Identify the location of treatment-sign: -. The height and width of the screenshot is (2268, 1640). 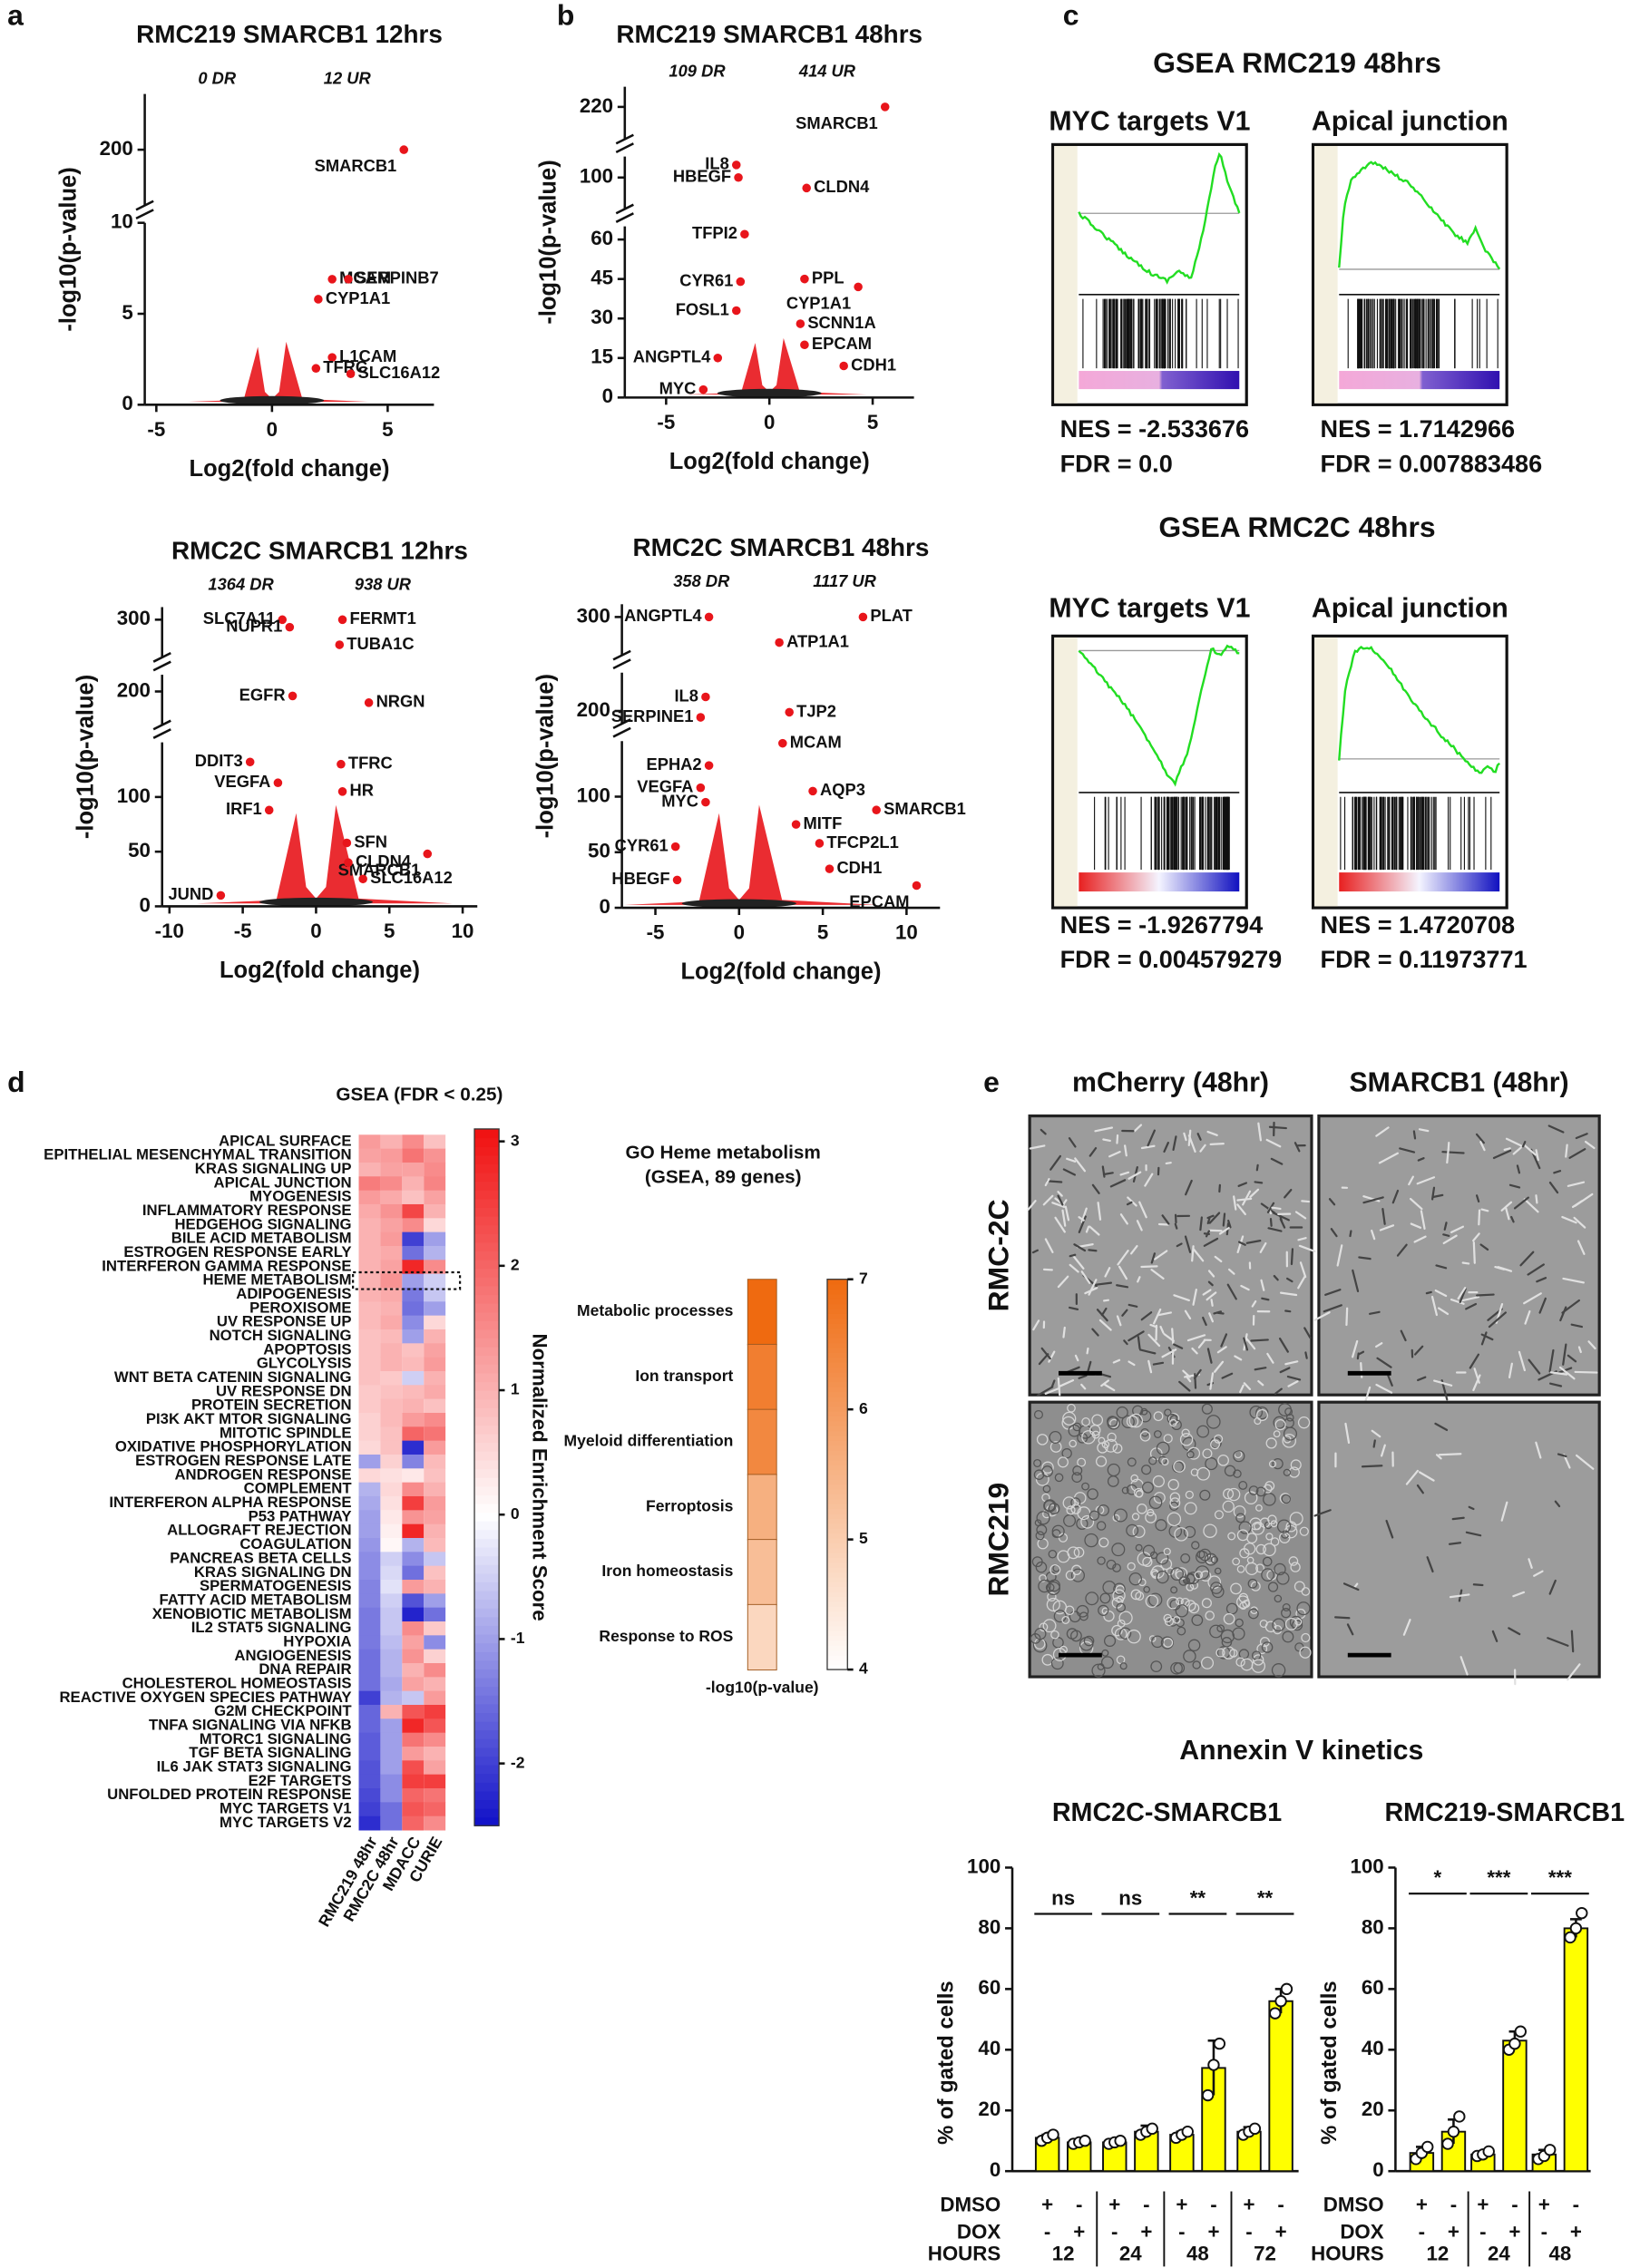
(1114, 2233).